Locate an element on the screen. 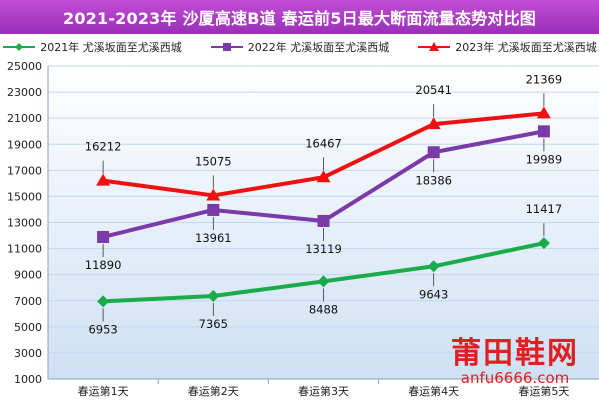 Image resolution: width=599 pixels, height=401 pixels. watermark-url: anfu6666.com is located at coordinates (515, 378).